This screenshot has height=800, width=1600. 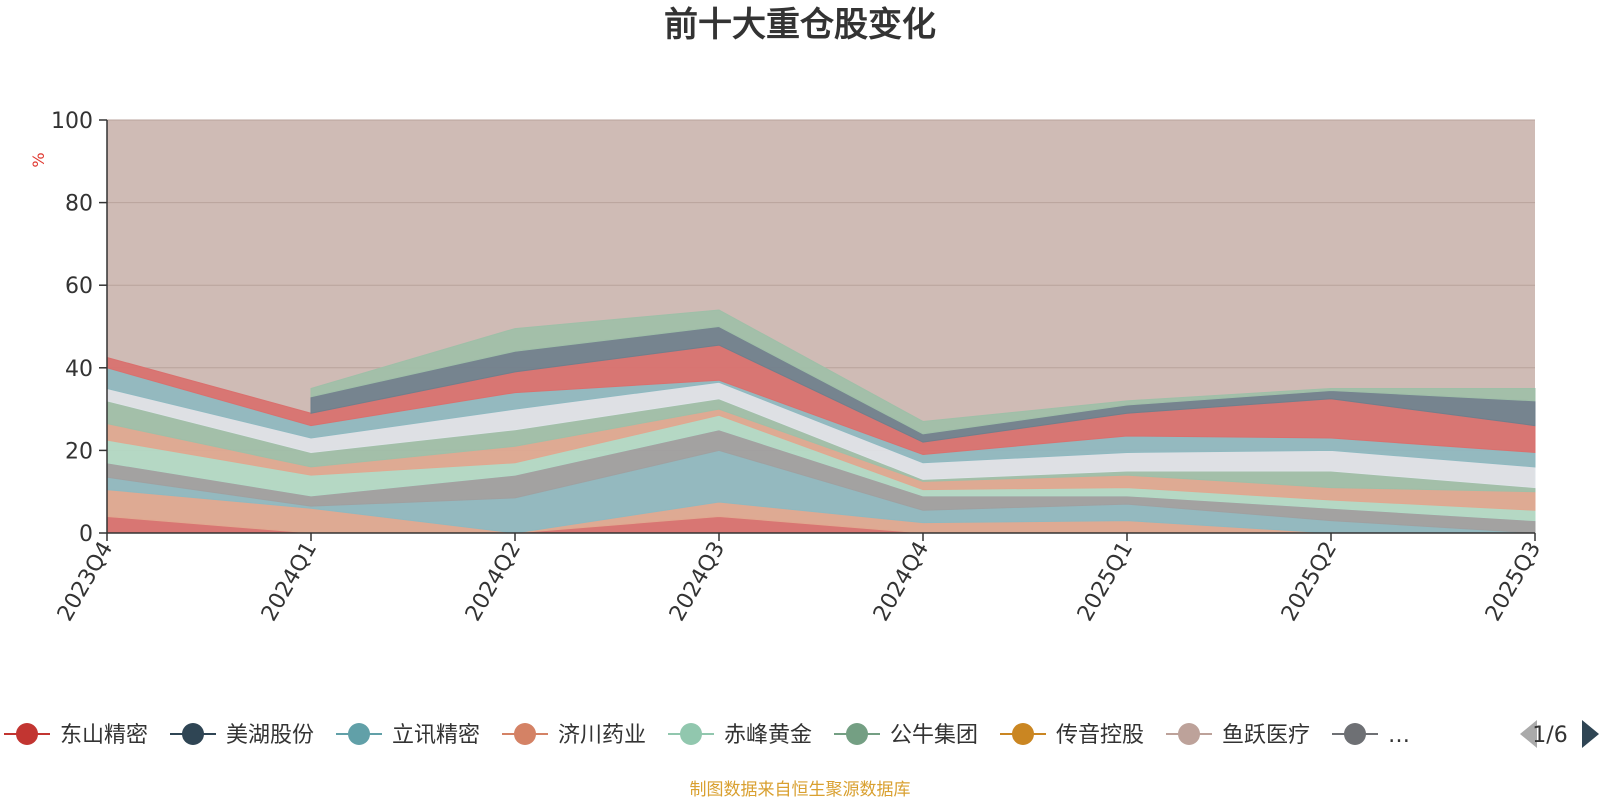 I want to click on chart-title: 前十大重仓股变化, so click(x=800, y=25).